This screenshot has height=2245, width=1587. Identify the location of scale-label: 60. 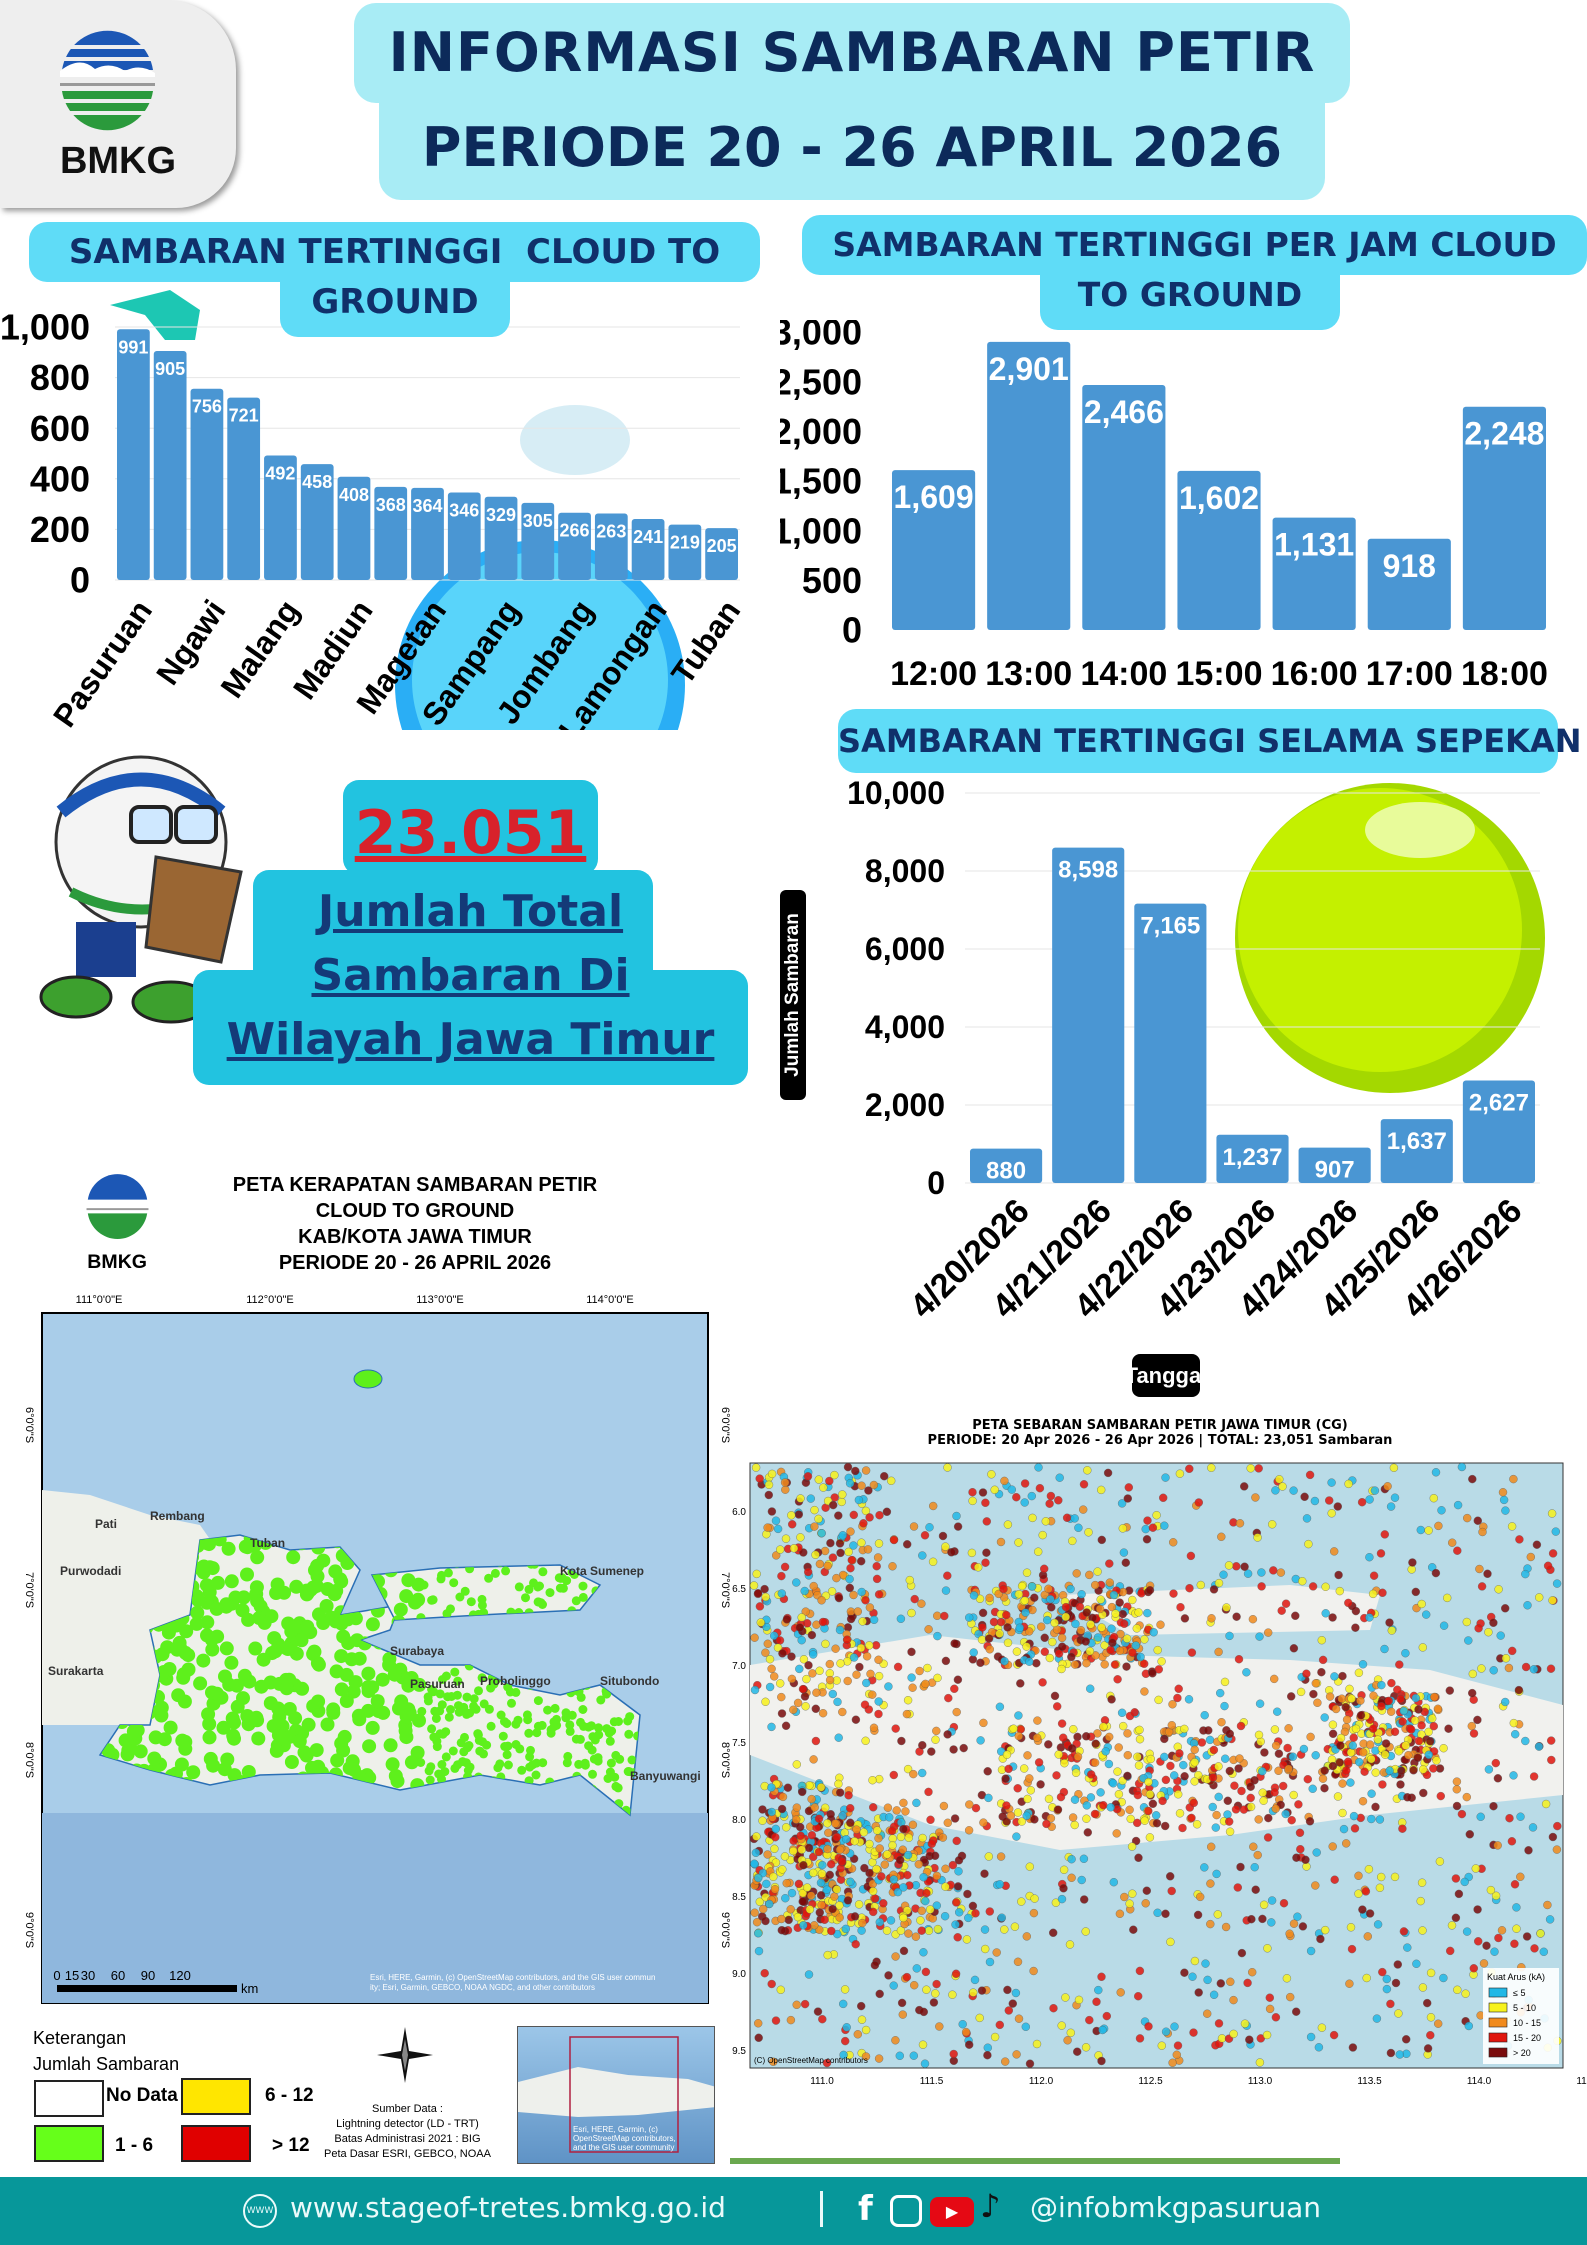
(118, 1975).